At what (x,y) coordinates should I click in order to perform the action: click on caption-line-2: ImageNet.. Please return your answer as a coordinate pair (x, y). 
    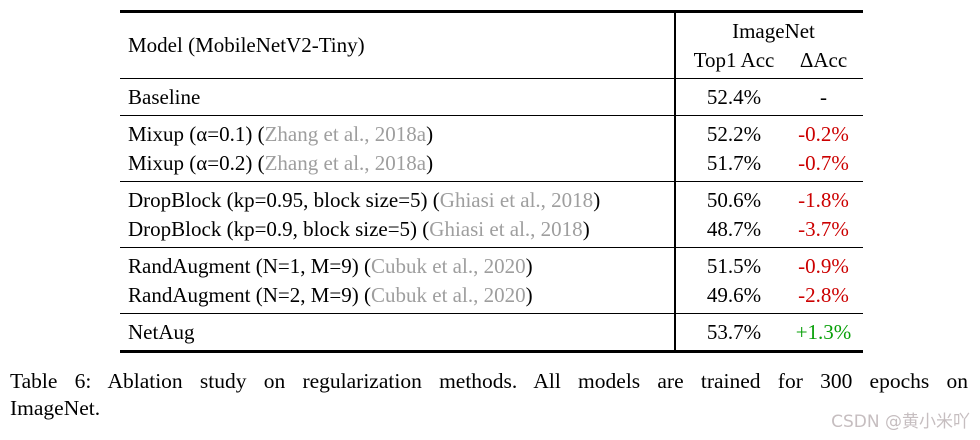
    Looking at the image, I should click on (55, 408).